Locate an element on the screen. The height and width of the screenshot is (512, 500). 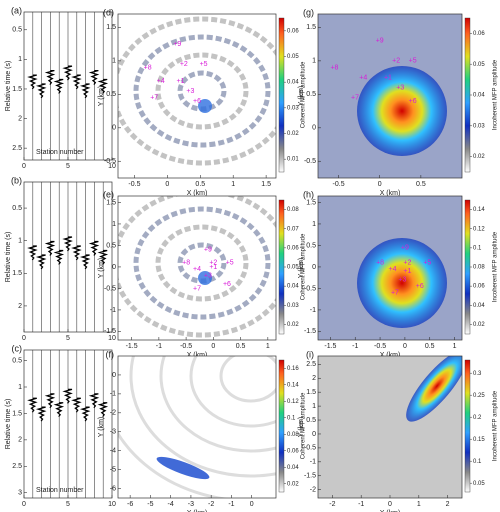
station-label: +1 is located at coordinates (181, 81).